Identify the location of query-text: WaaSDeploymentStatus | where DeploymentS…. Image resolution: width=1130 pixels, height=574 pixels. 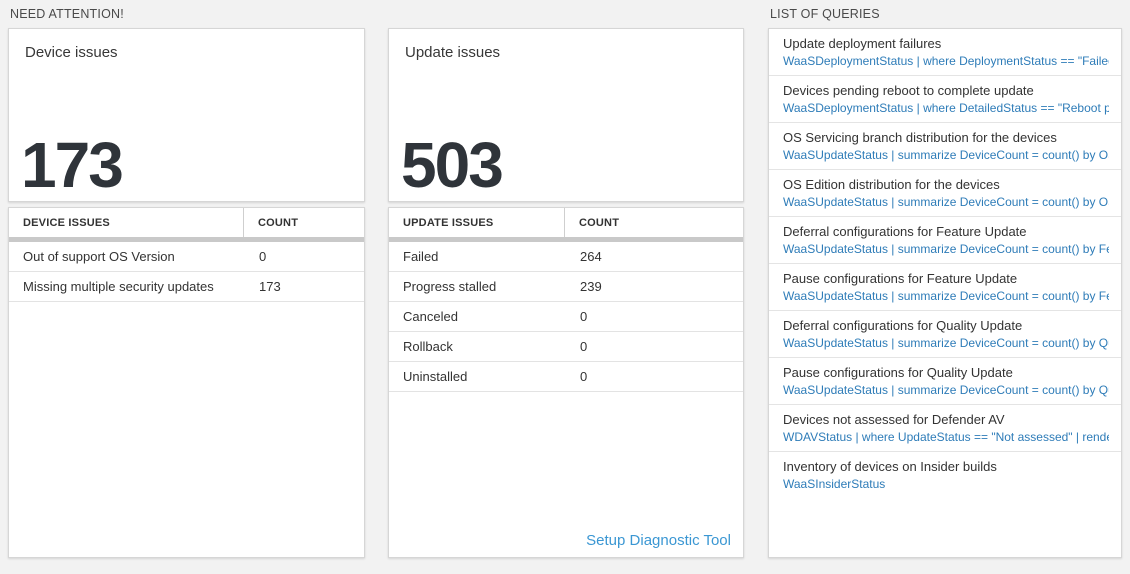
(946, 61).